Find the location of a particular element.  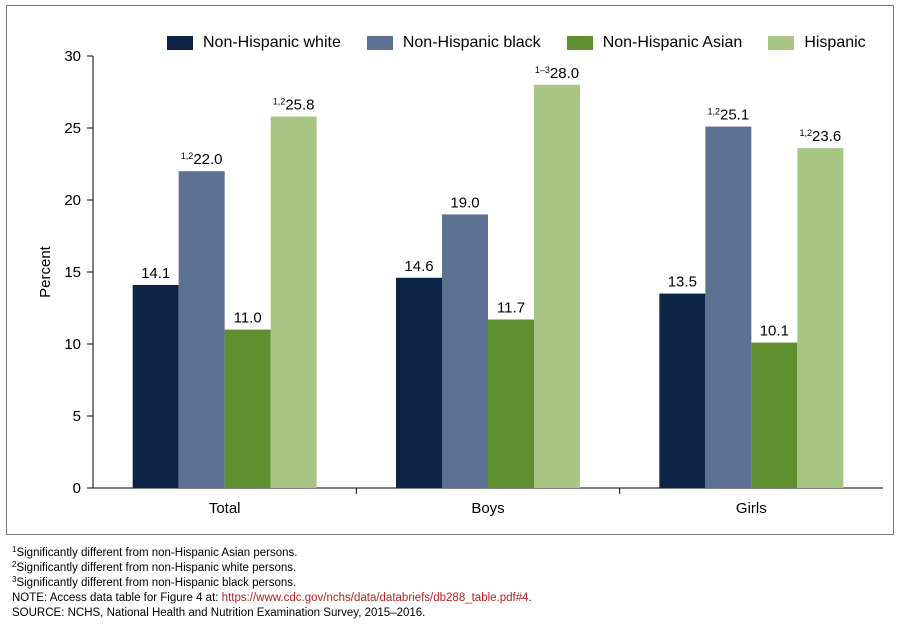

data-label: 13.5 is located at coordinates (682, 282).